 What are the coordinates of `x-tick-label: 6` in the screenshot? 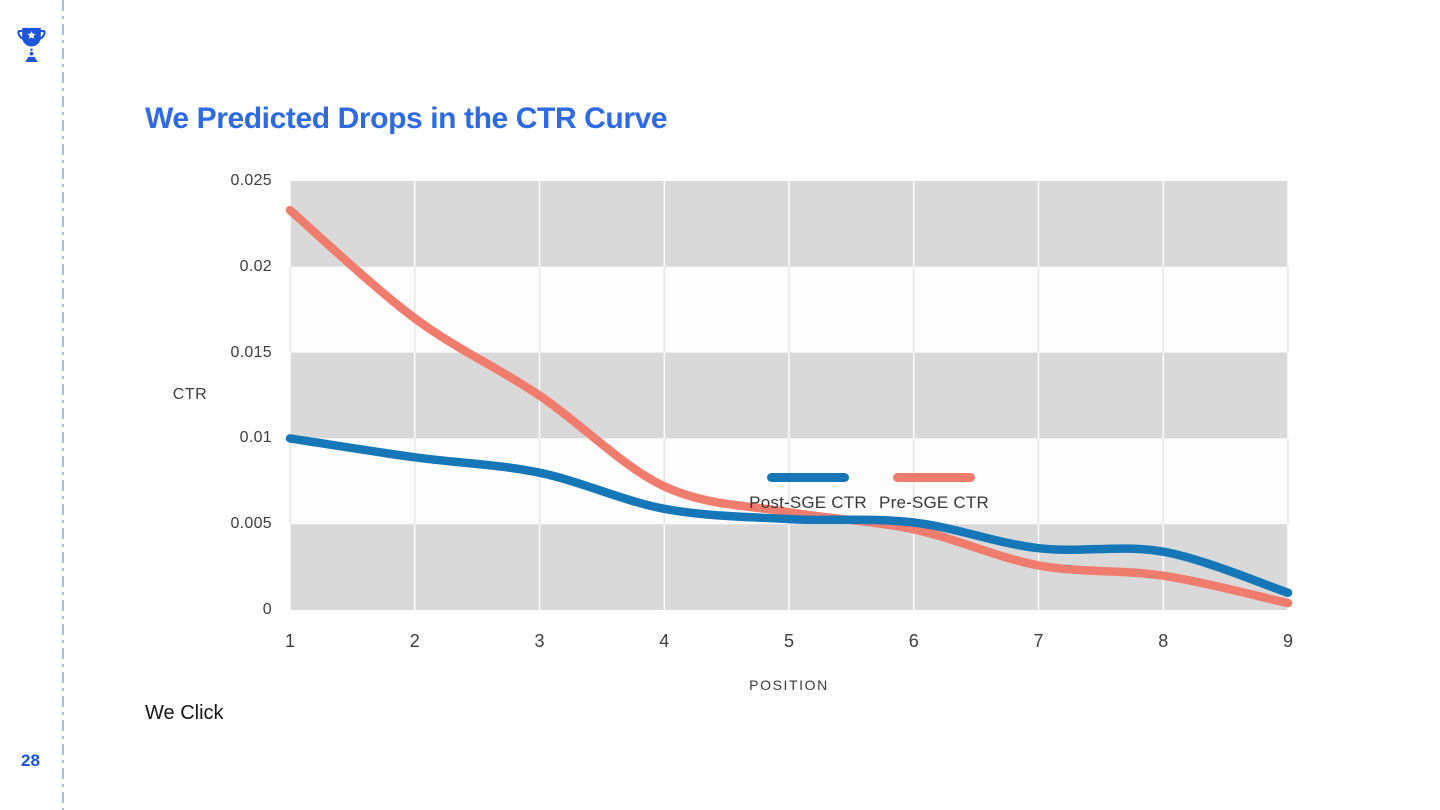 It's located at (913, 641).